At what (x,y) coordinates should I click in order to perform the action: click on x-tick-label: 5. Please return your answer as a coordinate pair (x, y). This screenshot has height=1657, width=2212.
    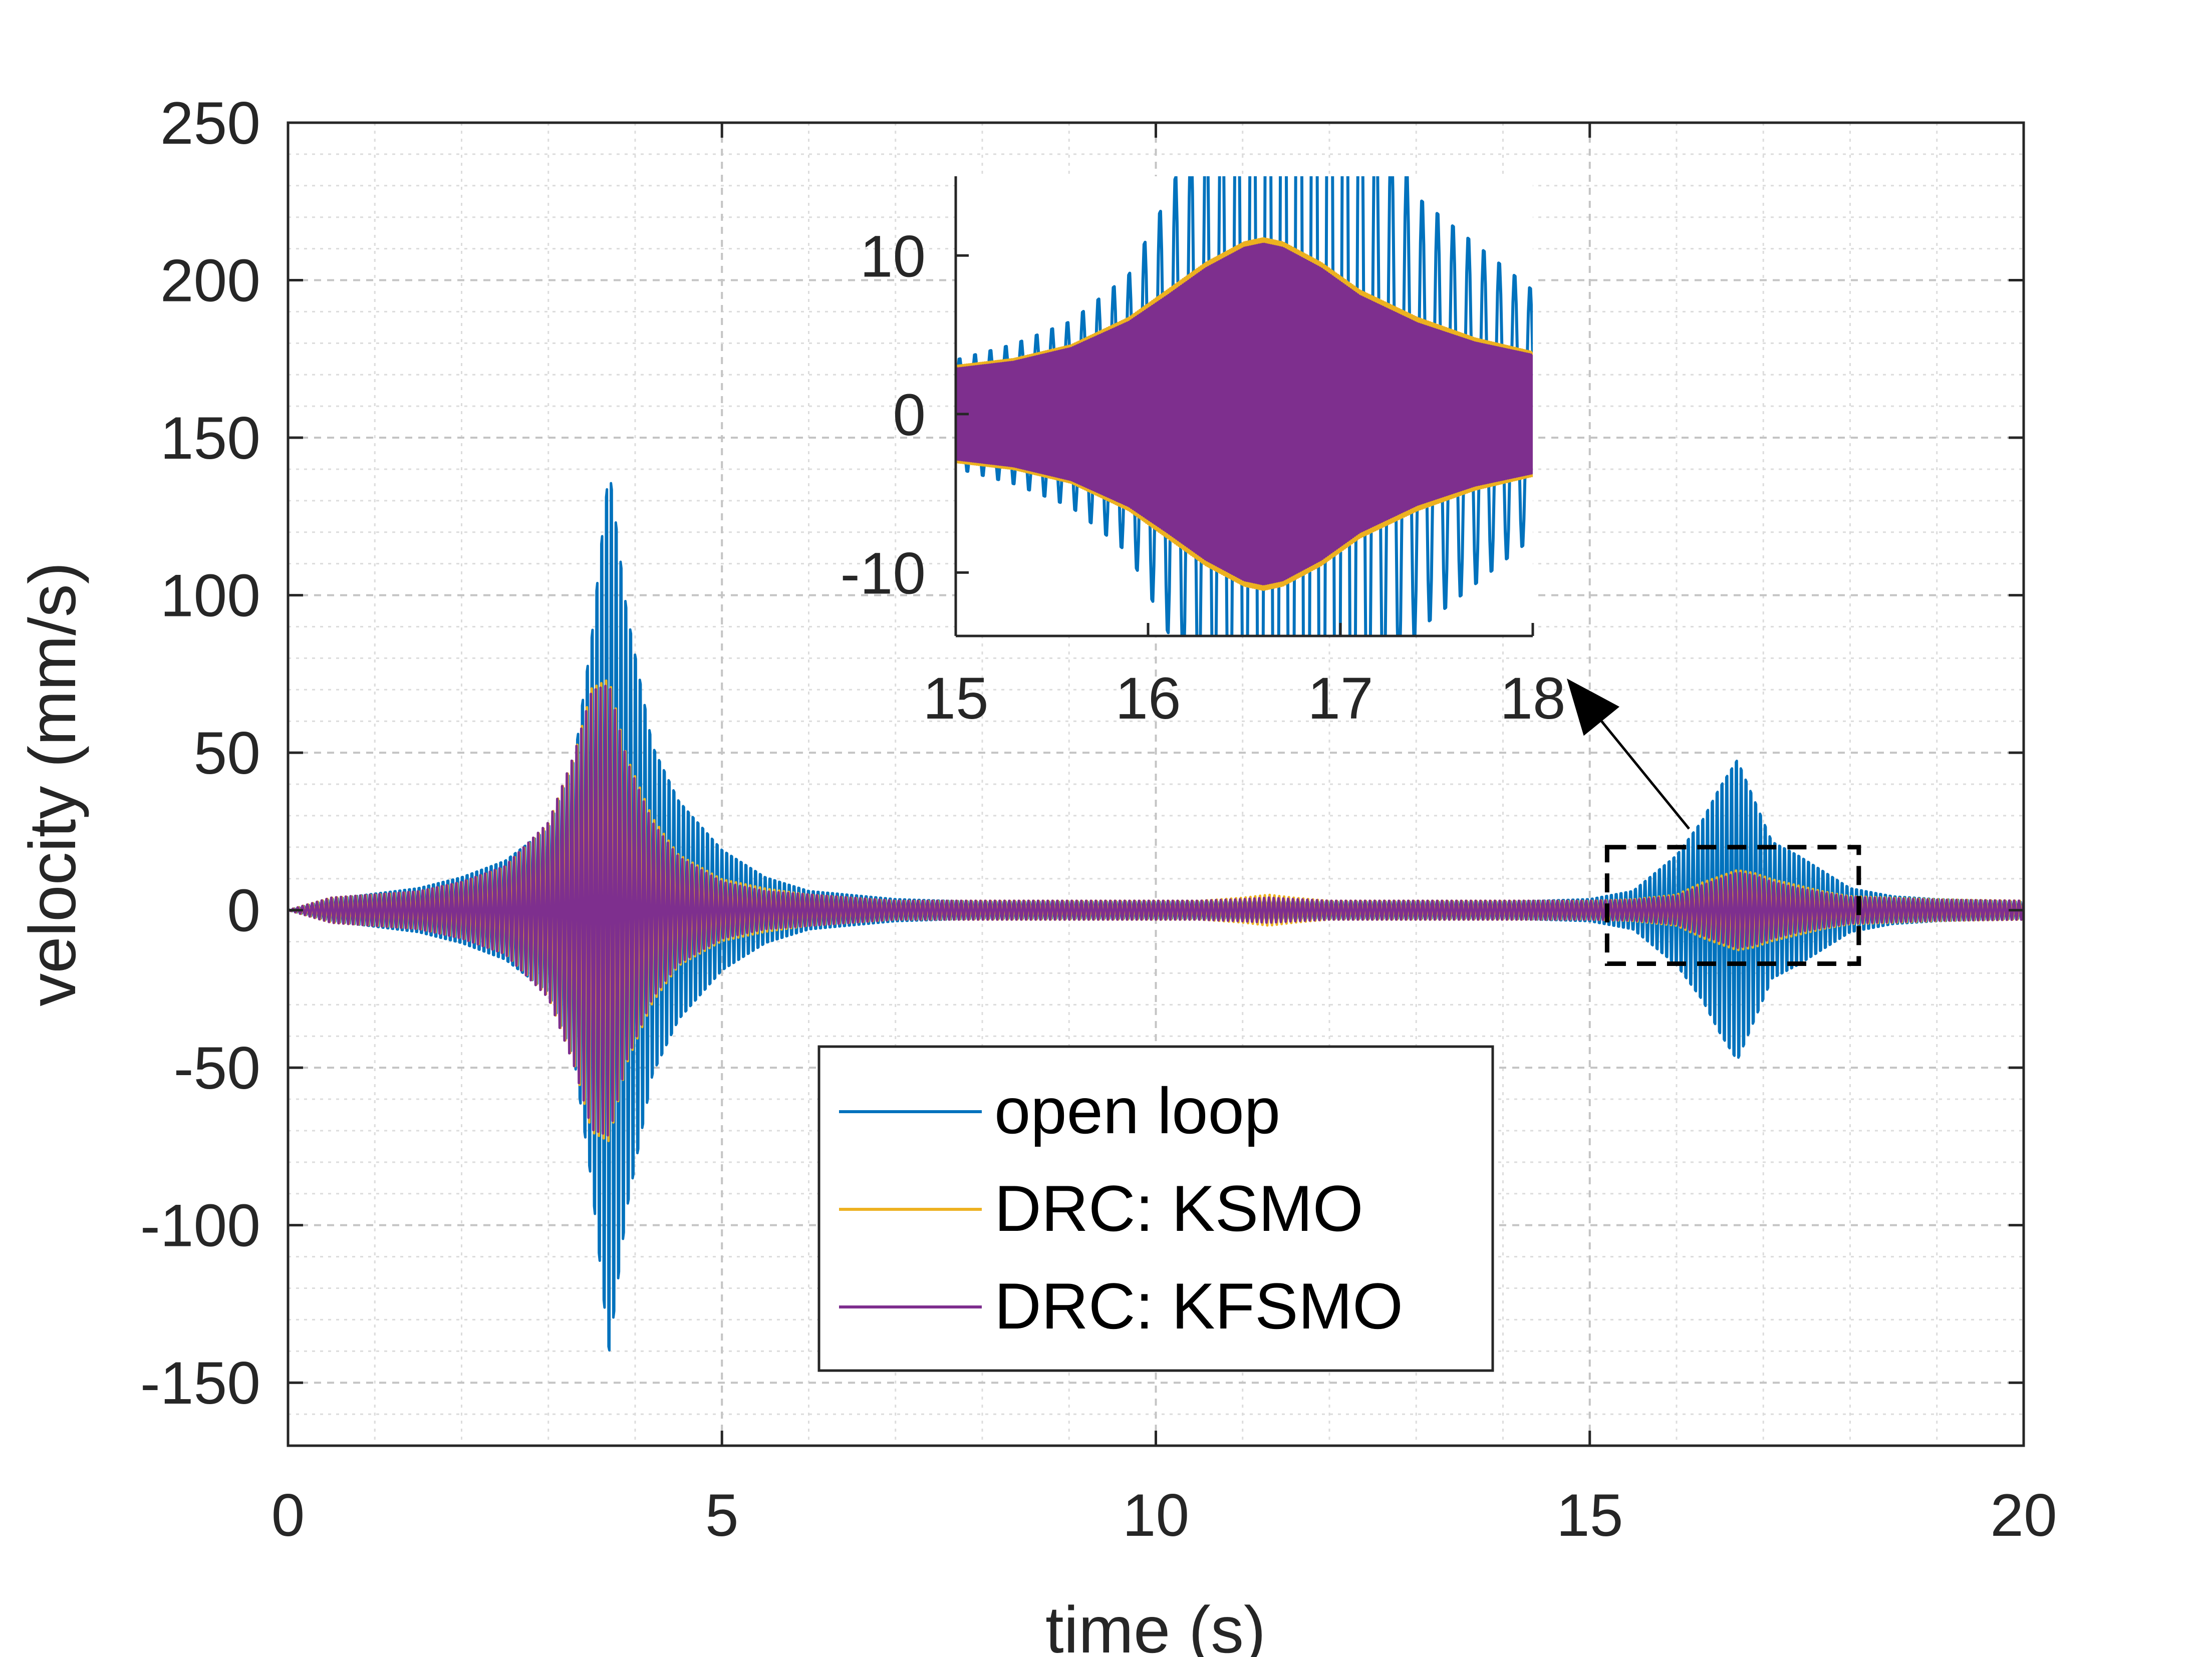
    Looking at the image, I should click on (722, 1515).